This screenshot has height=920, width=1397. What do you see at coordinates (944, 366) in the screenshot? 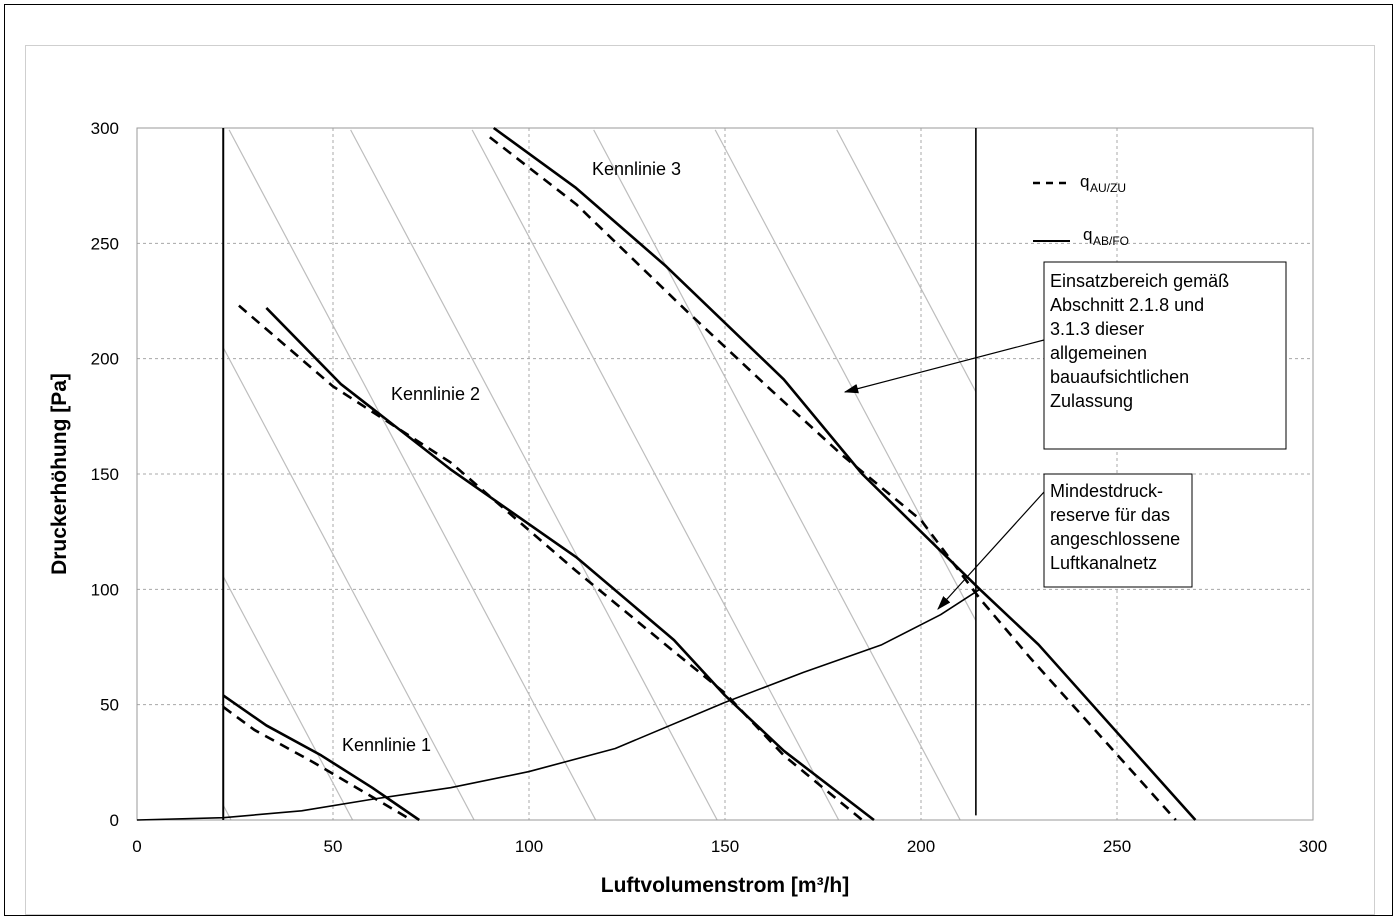
I see `annotation-1-arrow` at bounding box center [944, 366].